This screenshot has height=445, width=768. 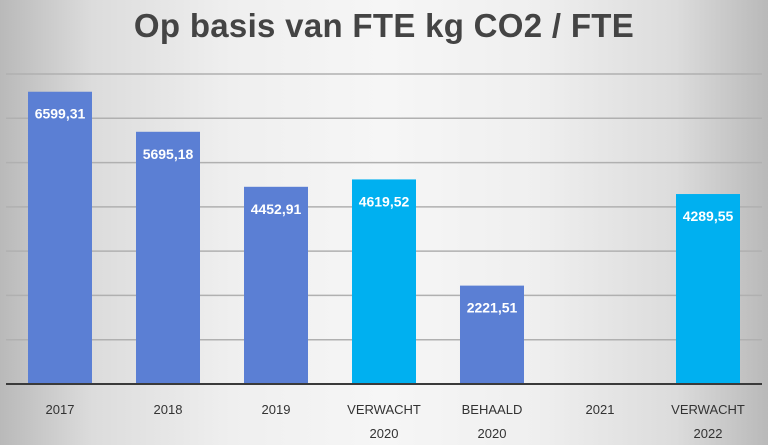 What do you see at coordinates (708, 433) in the screenshot?
I see `x-tick-label-6-1: 2022` at bounding box center [708, 433].